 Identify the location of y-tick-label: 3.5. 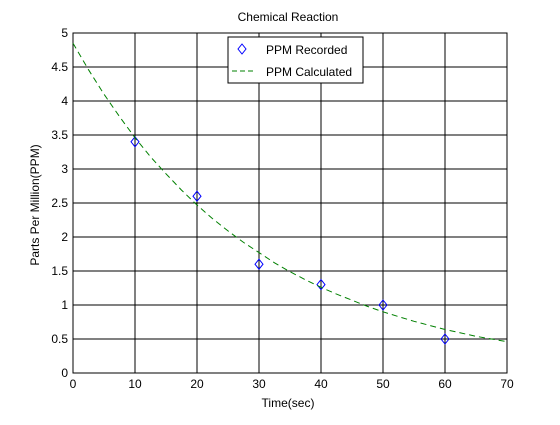
(59, 135).